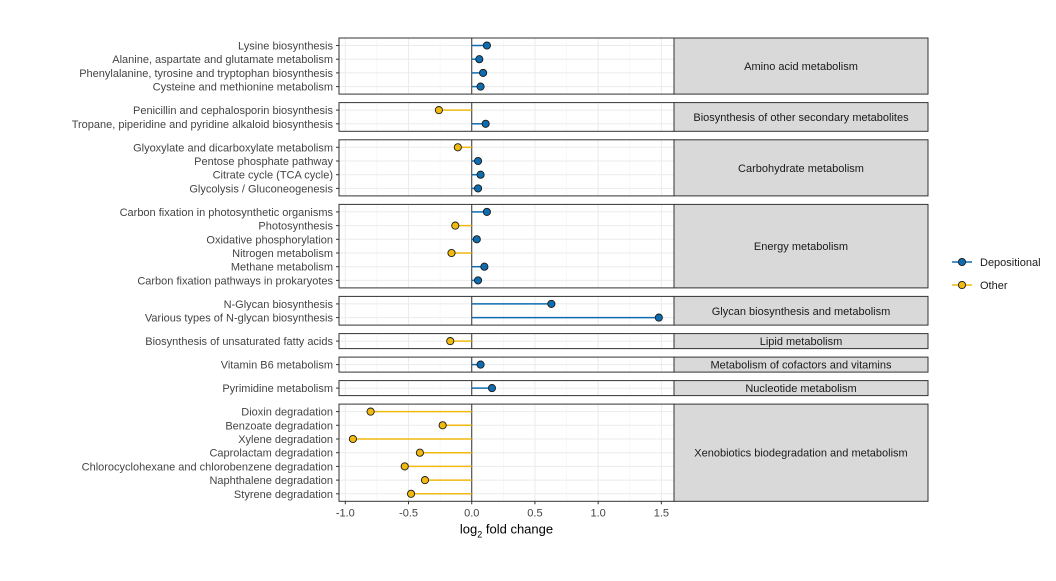 This screenshot has width=1056, height=581. I want to click on lollipop-naphthalene-degradation, so click(446, 480).